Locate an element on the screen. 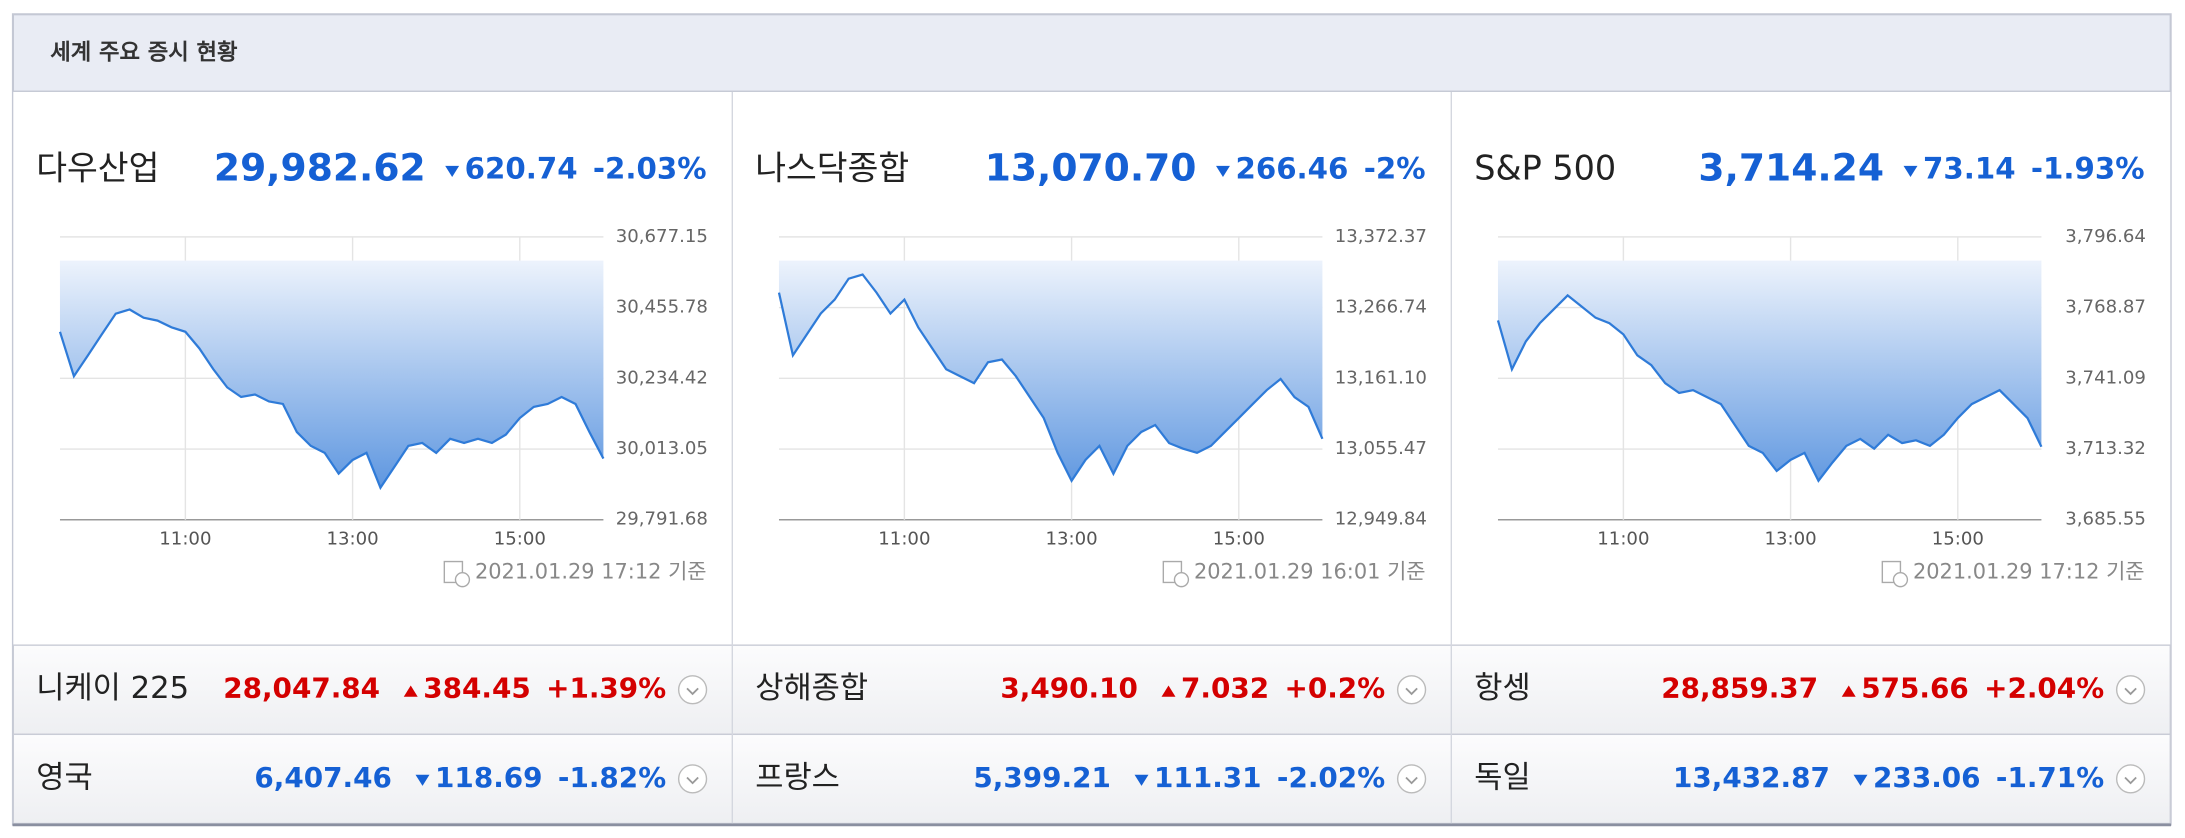 This screenshot has height=838, width=2185. y-tick-label: 3,741.09 is located at coordinates (2105, 377).